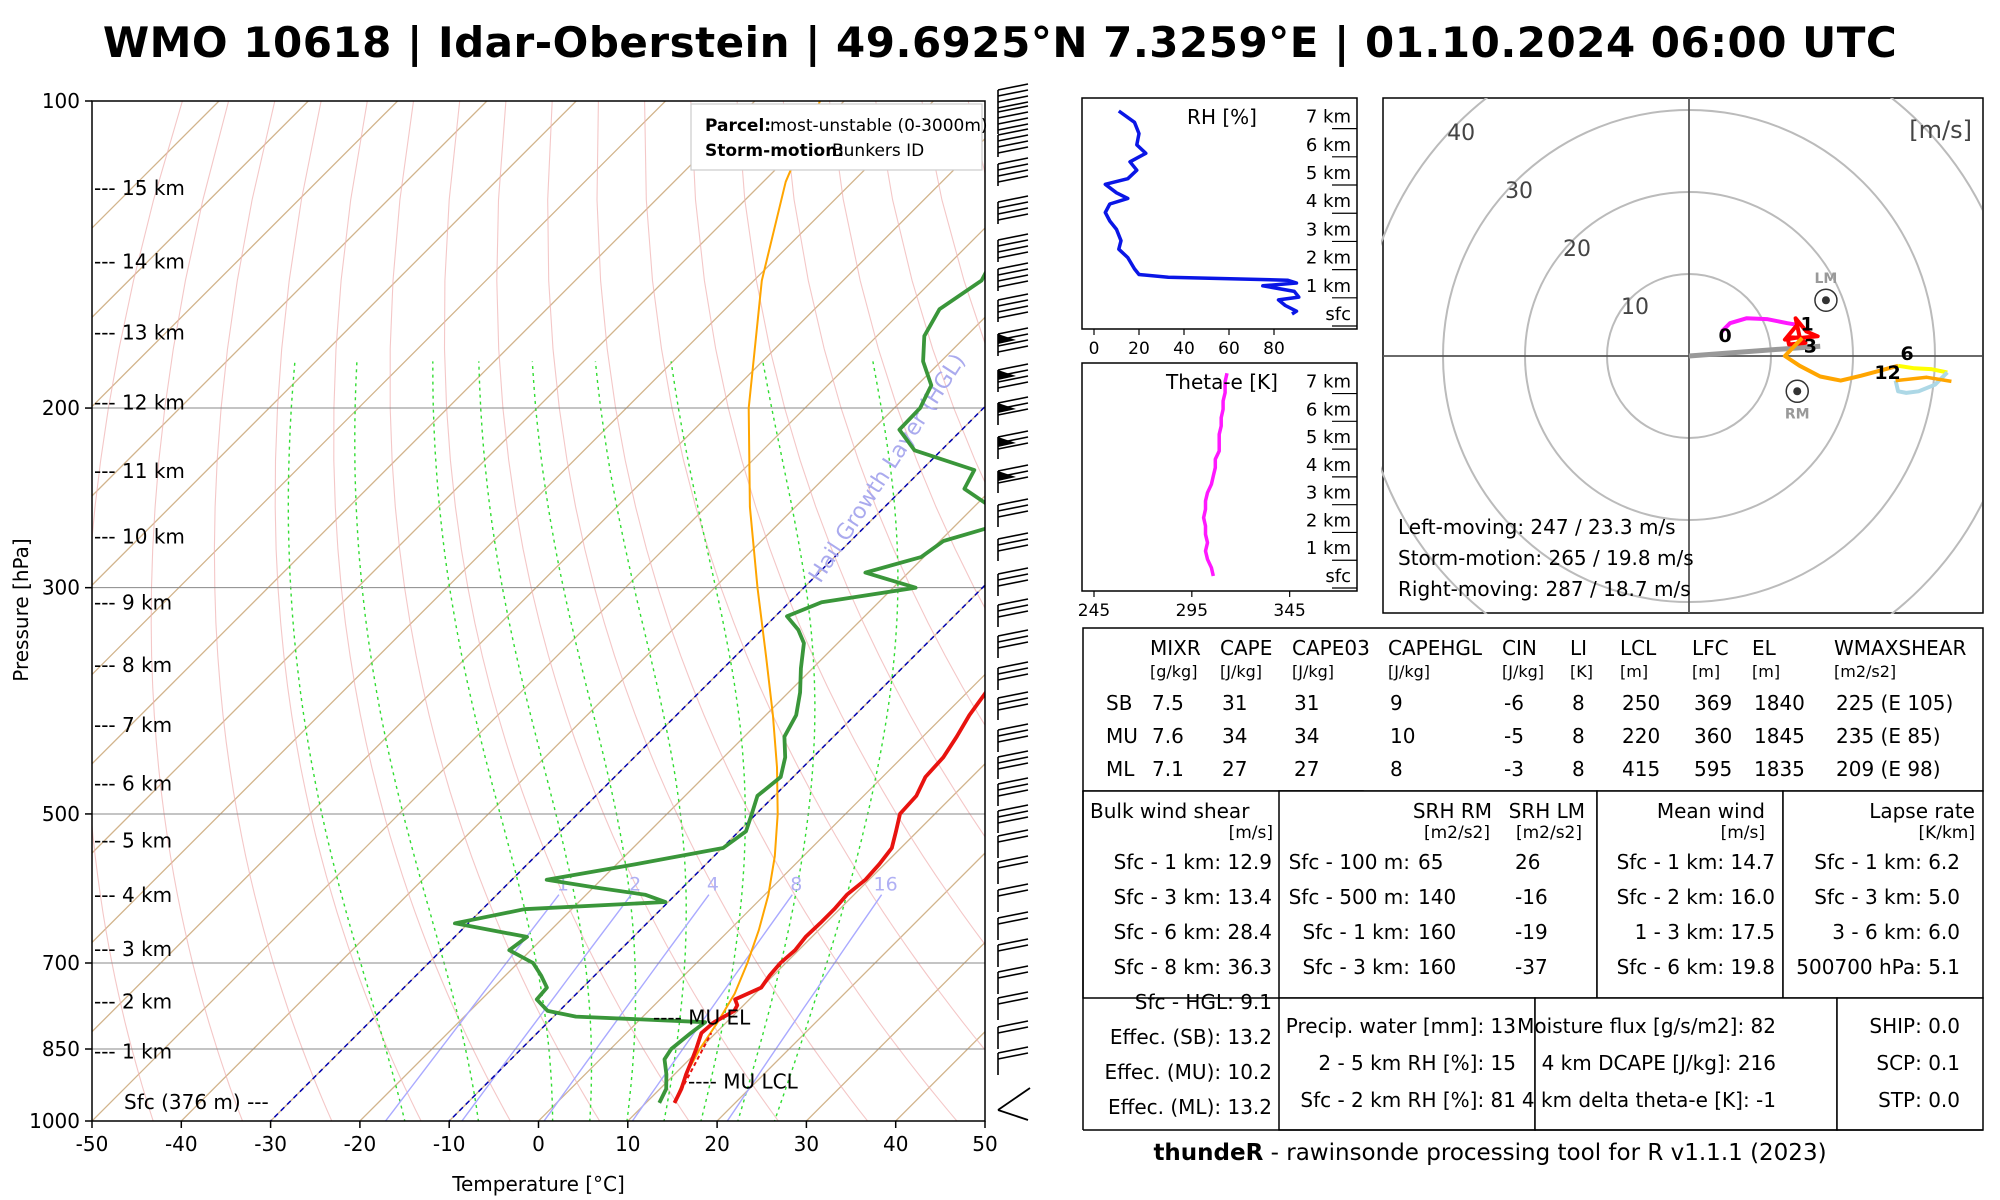 The width and height of the screenshot is (2000, 1200). I want to click on legend-box, so click(836, 137).